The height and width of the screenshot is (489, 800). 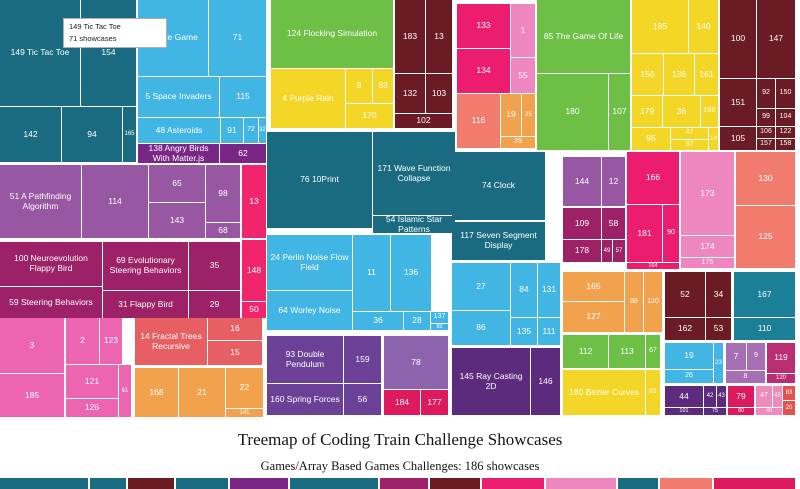 What do you see at coordinates (414, 173) in the screenshot?
I see `treemap-cell: 171 Wave Function Collapse` at bounding box center [414, 173].